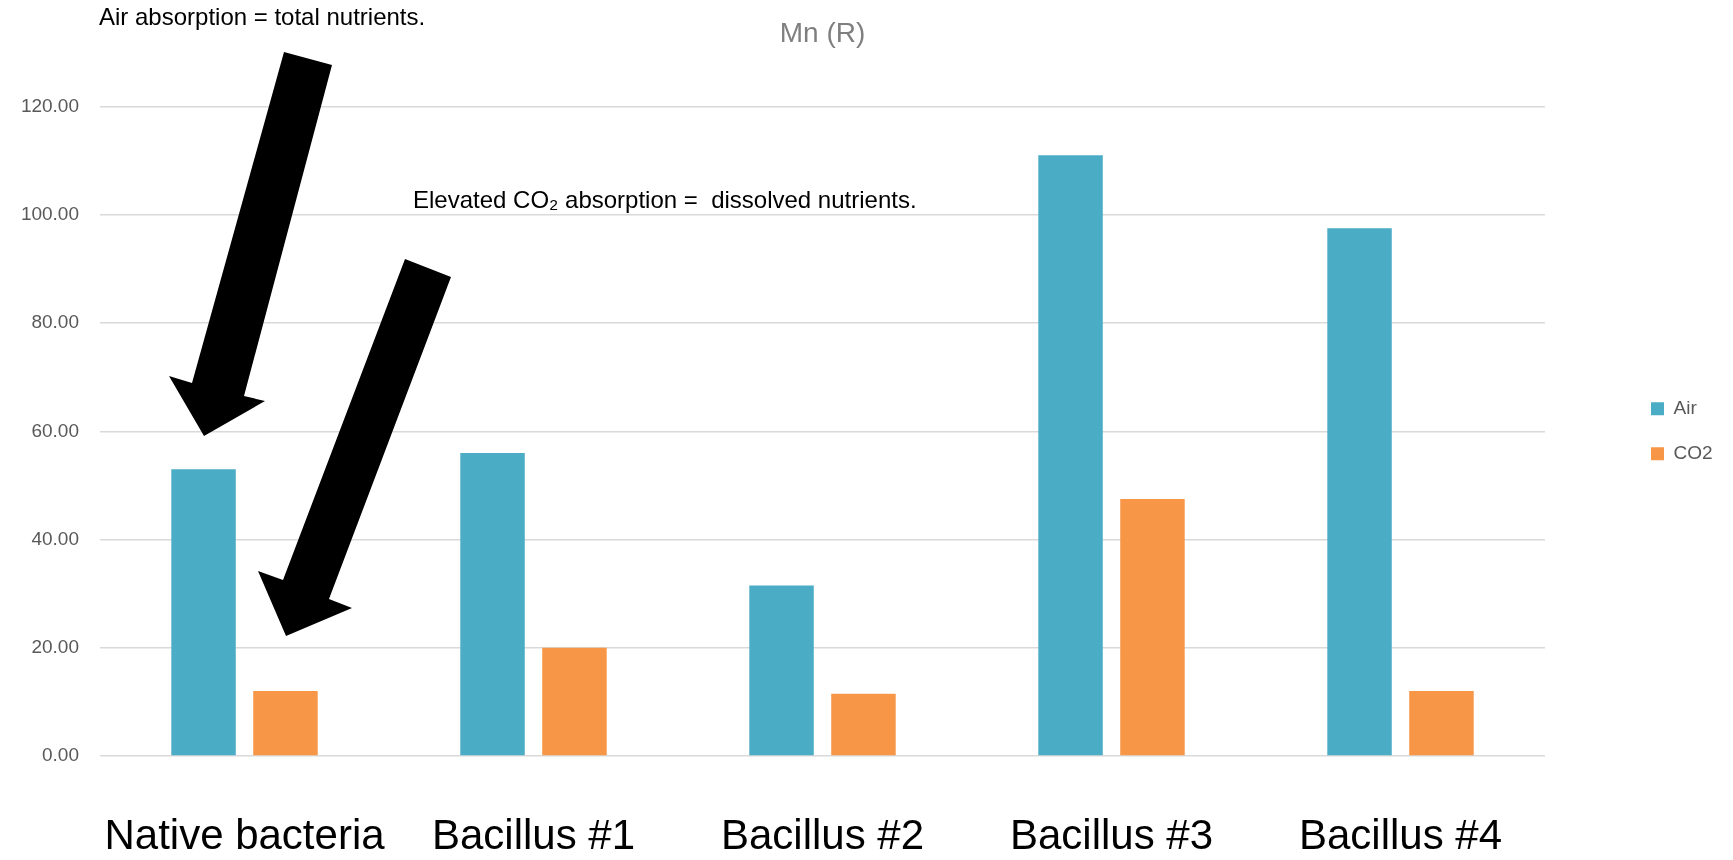 The image size is (1733, 860). I want to click on legend-label: CO2, so click(1693, 453).